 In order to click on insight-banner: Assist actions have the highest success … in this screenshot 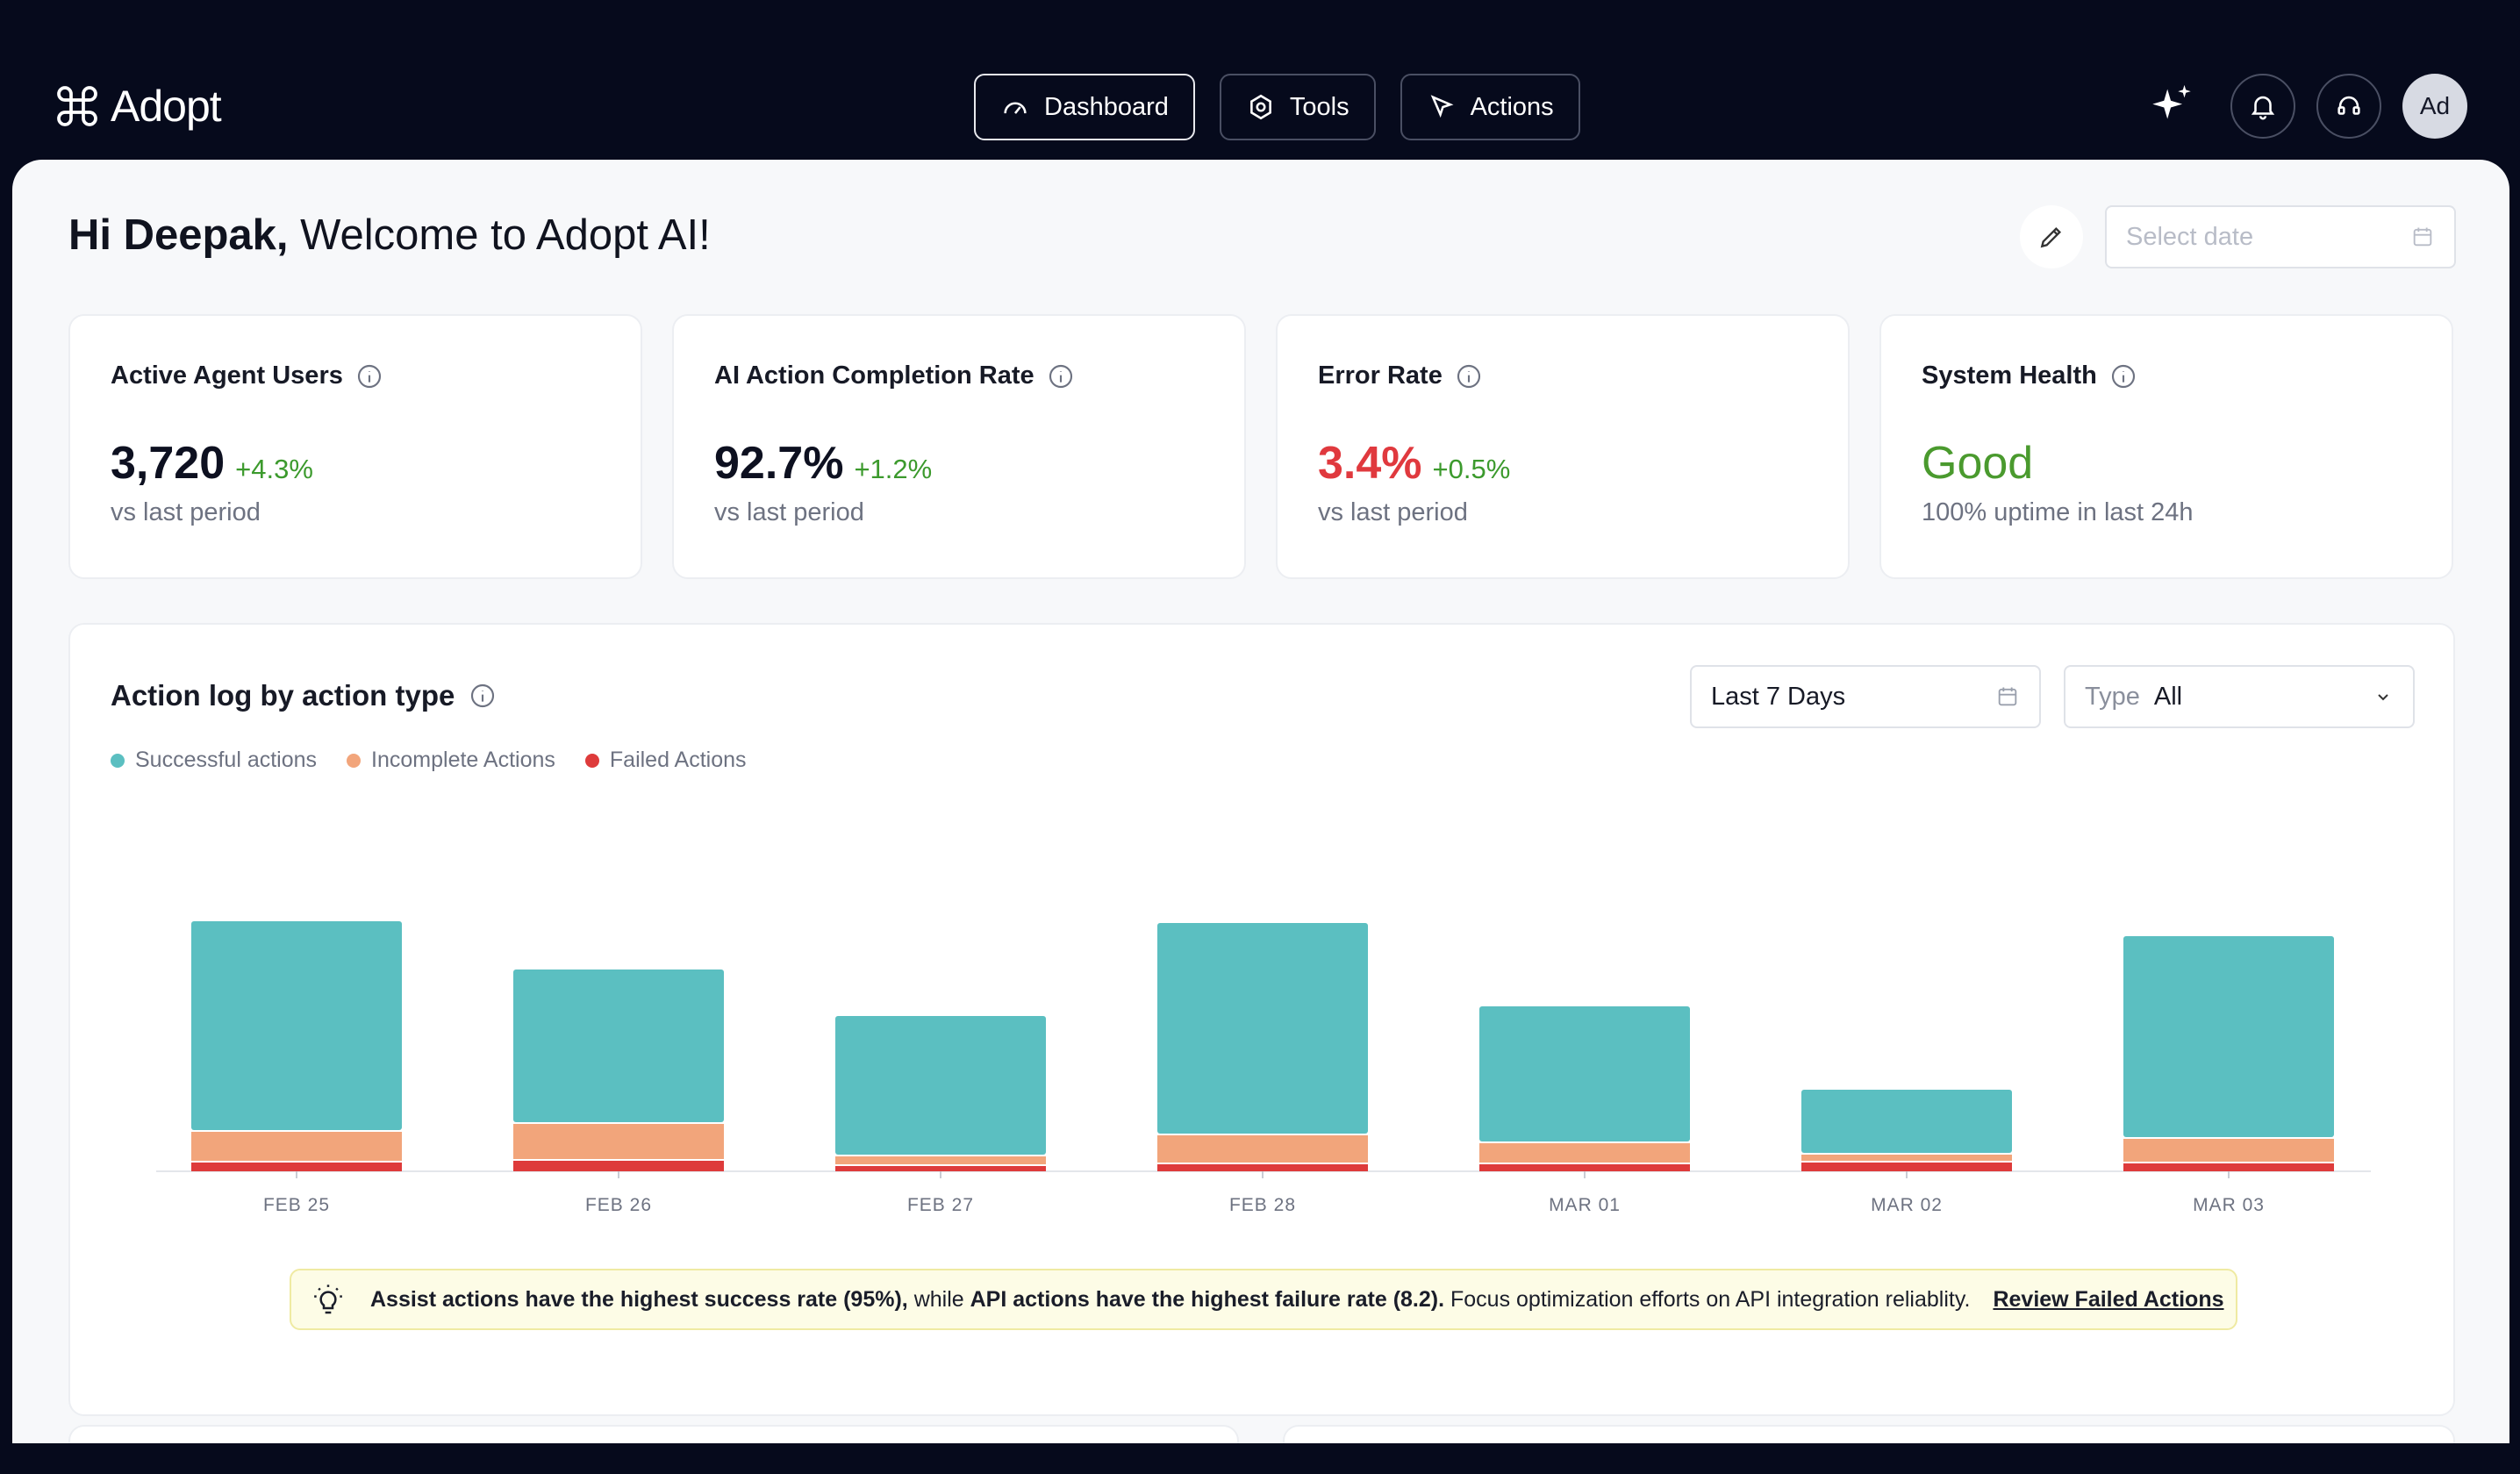, I will do `click(1263, 1299)`.